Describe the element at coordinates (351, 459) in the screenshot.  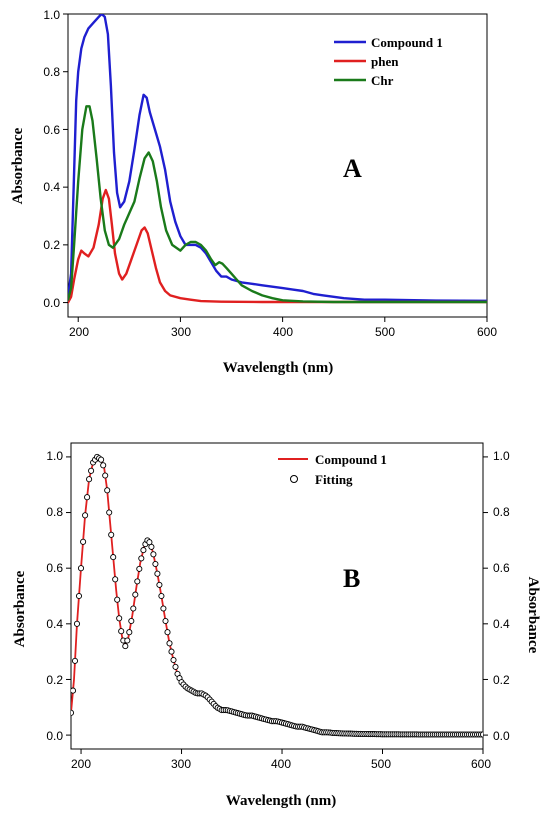
I see `legend-b-label-compound-1: Compound 1` at that location.